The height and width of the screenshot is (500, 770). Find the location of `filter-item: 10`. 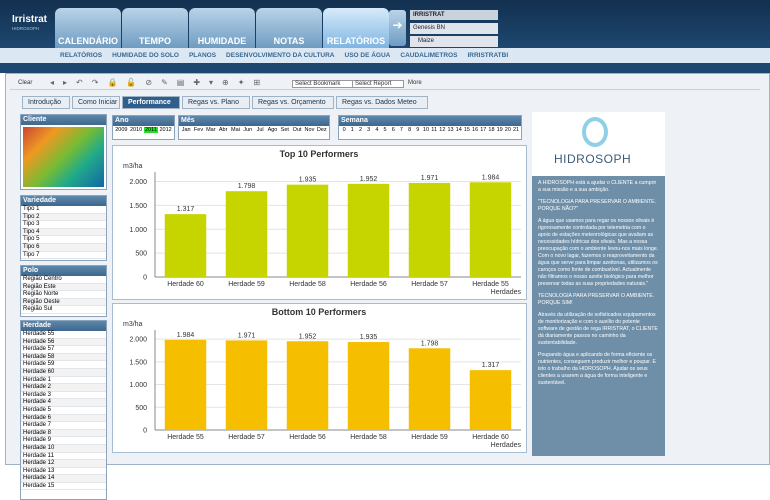

filter-item: 10 is located at coordinates (426, 130).